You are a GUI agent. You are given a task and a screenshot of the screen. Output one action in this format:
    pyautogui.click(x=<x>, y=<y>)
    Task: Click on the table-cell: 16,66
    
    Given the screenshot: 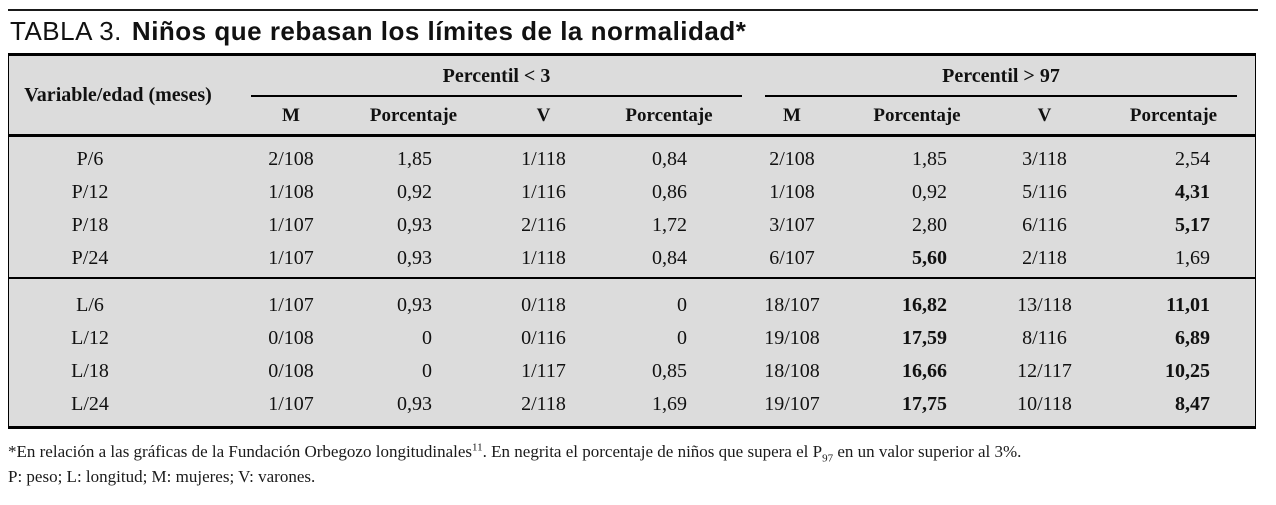 What is the action you would take?
    pyautogui.click(x=924, y=371)
    